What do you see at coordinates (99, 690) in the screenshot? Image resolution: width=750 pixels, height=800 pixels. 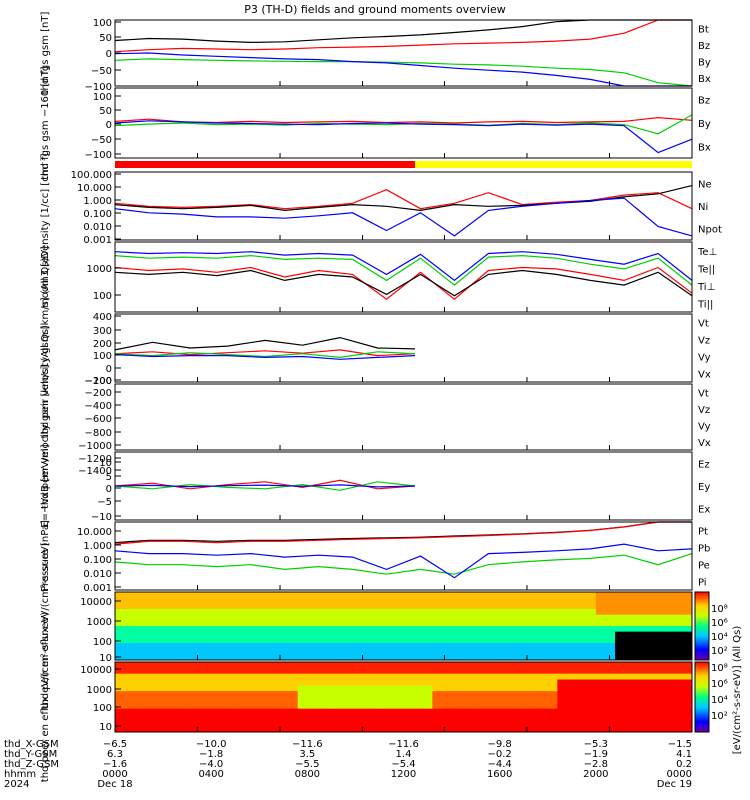 I see `y-tick-label: 1000` at bounding box center [99, 690].